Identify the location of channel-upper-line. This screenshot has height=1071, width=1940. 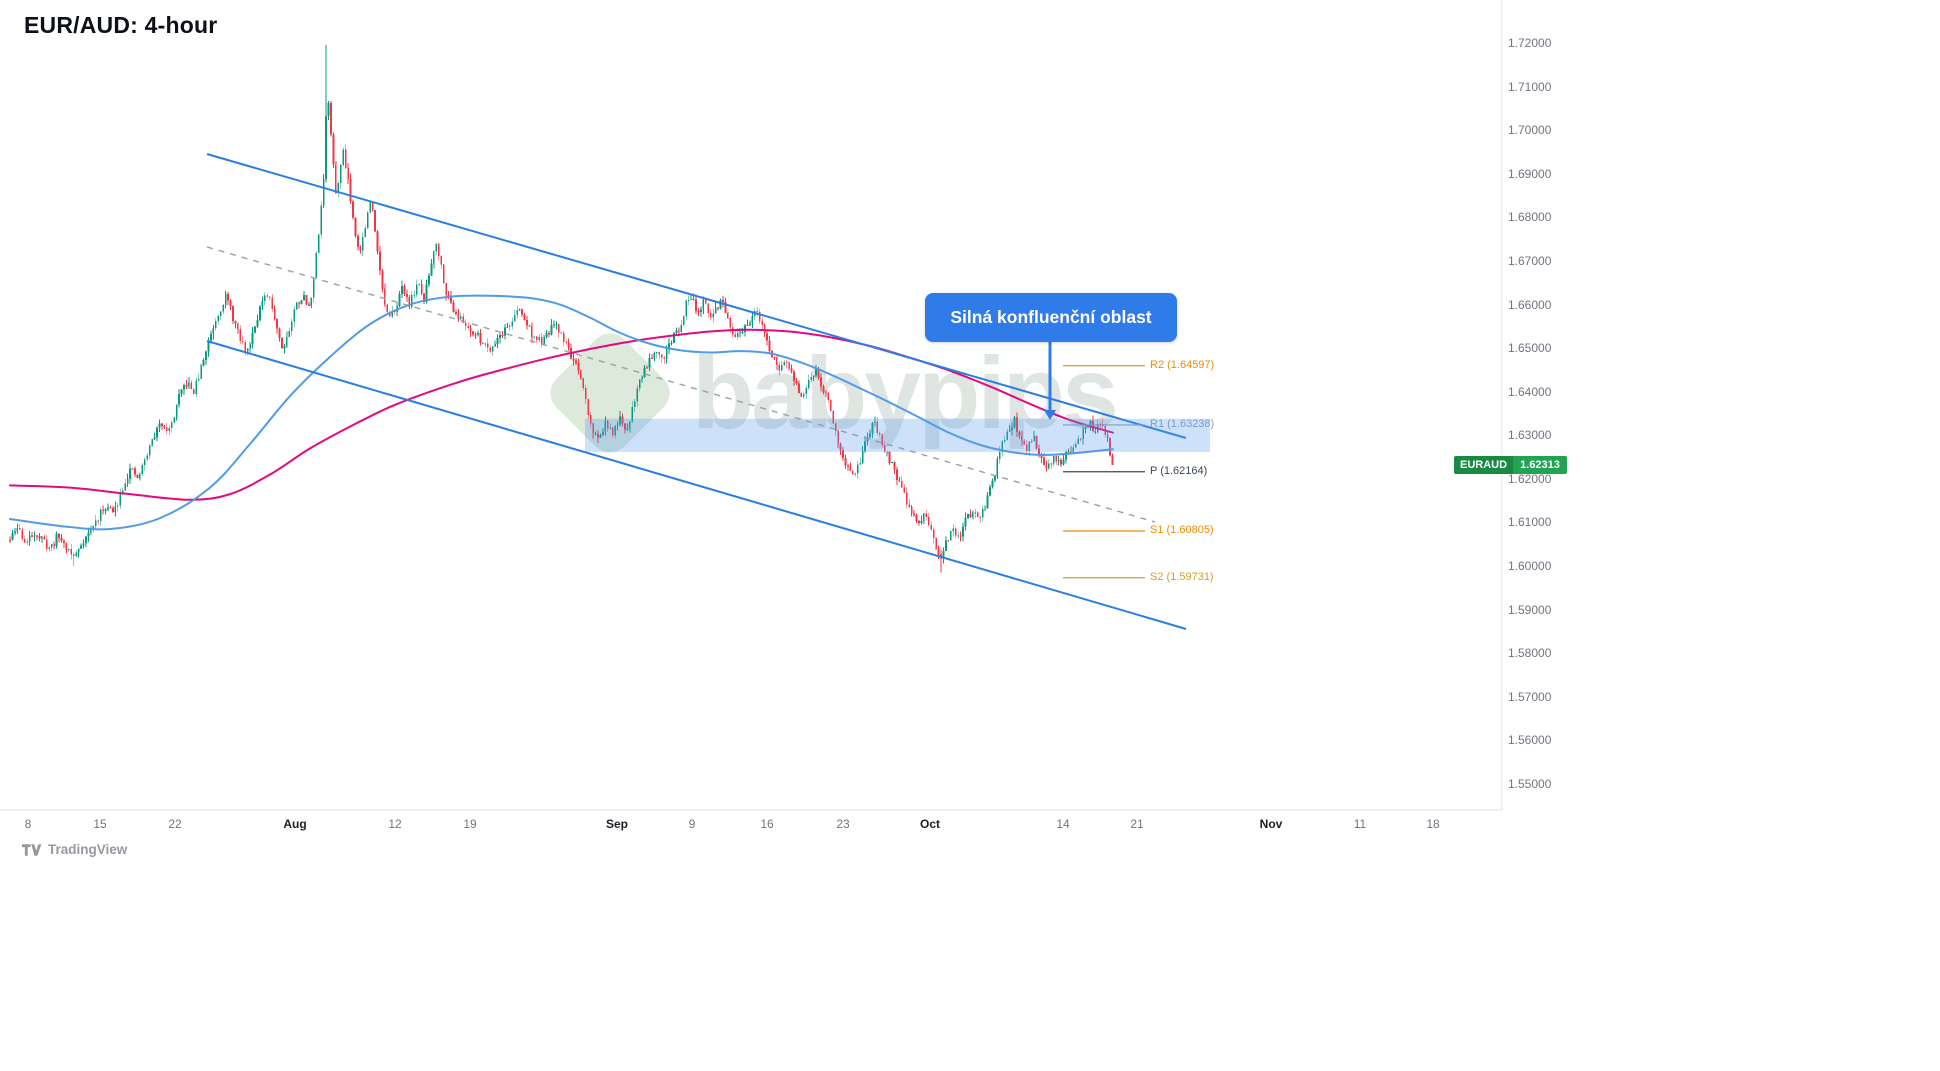
(696, 296).